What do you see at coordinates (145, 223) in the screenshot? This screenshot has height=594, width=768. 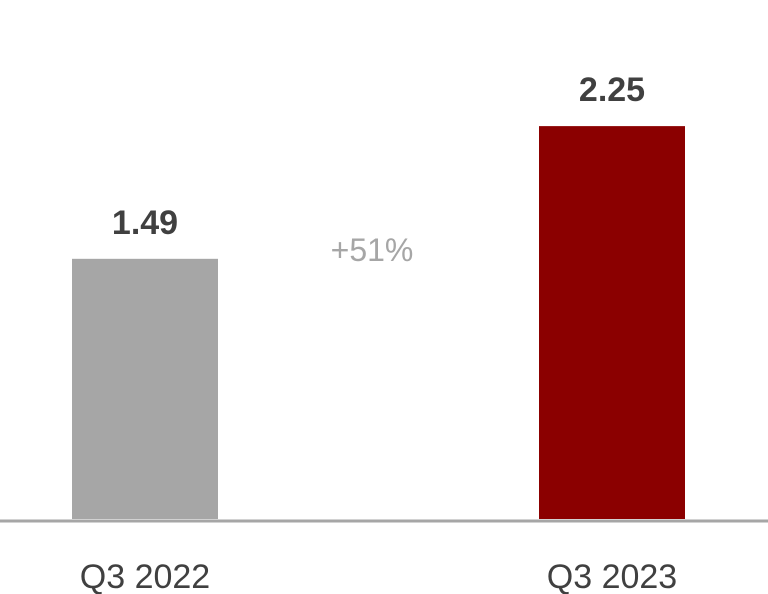 I see `value-label: 1.49` at bounding box center [145, 223].